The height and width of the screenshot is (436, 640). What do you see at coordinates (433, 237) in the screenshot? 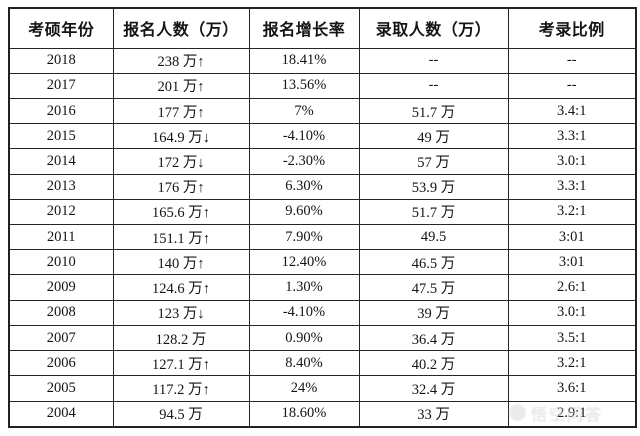
I see `cell-admitted: 49.5` at bounding box center [433, 237].